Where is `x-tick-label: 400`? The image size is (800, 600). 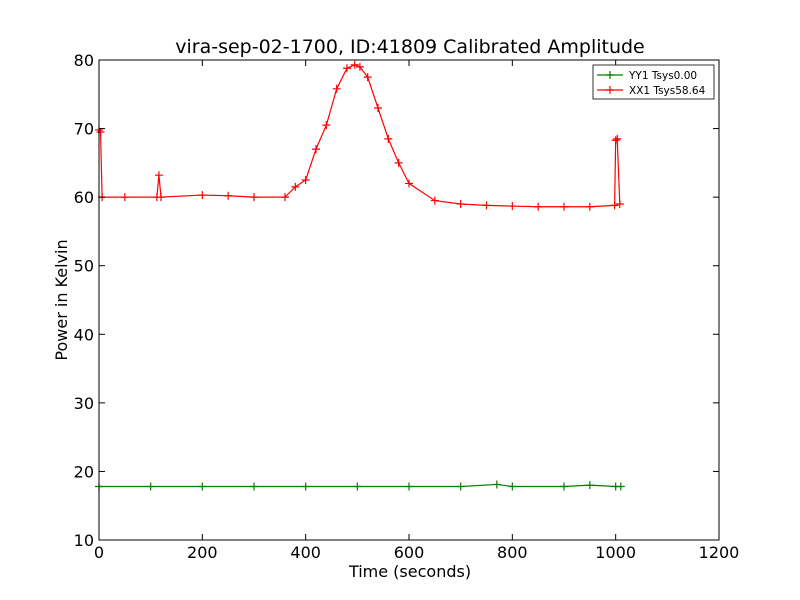 x-tick-label: 400 is located at coordinates (305, 552).